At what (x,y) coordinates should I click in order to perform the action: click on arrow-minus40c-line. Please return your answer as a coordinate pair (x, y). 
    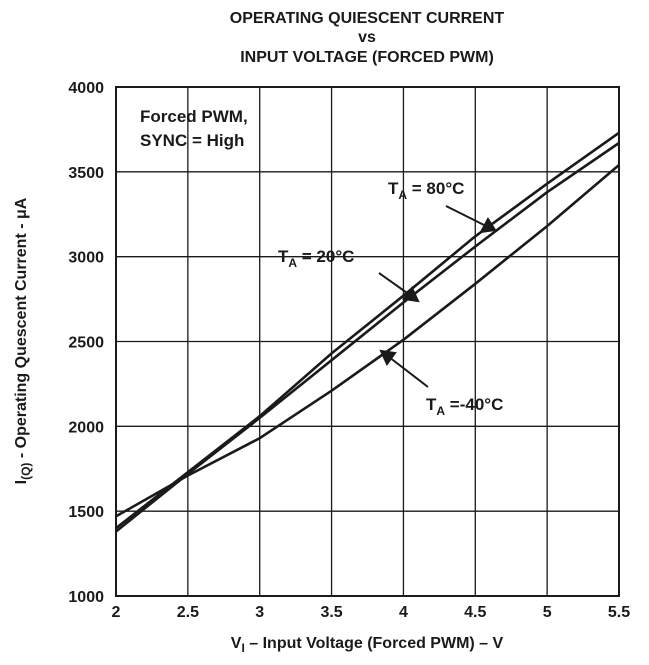
    Looking at the image, I should click on (408, 372).